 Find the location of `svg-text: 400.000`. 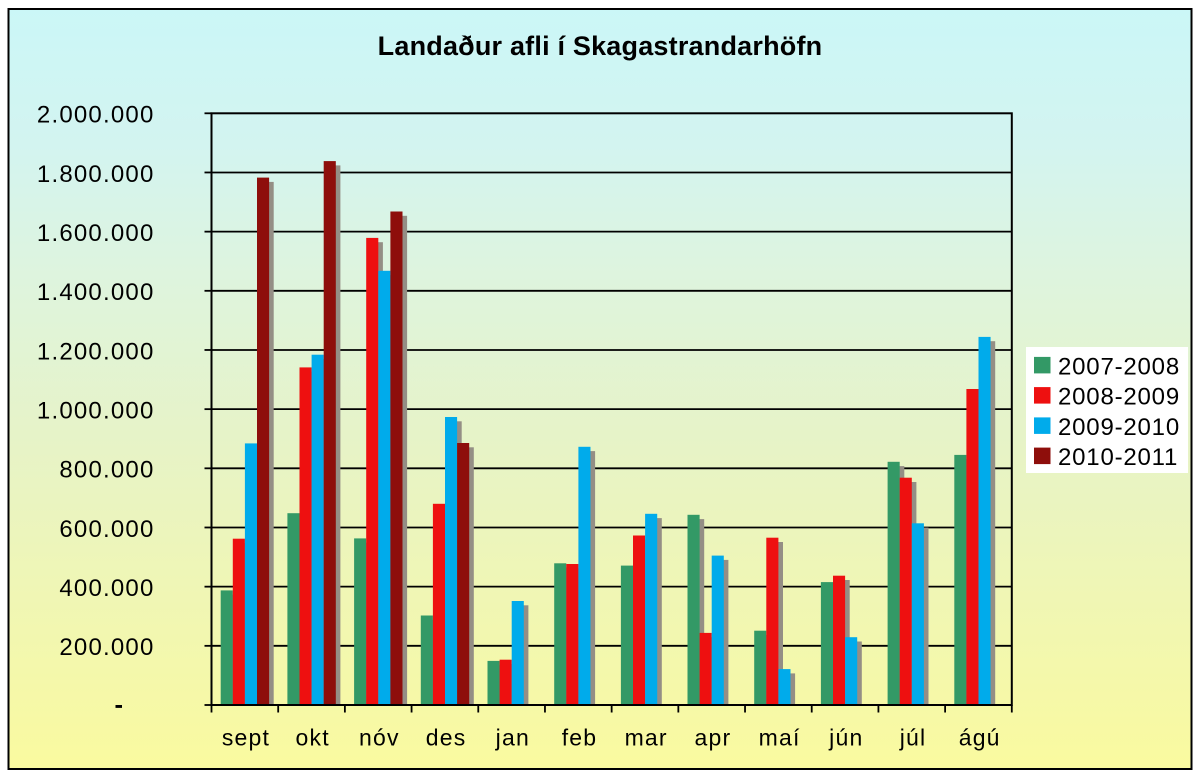

svg-text: 400.000 is located at coordinates (106, 588).